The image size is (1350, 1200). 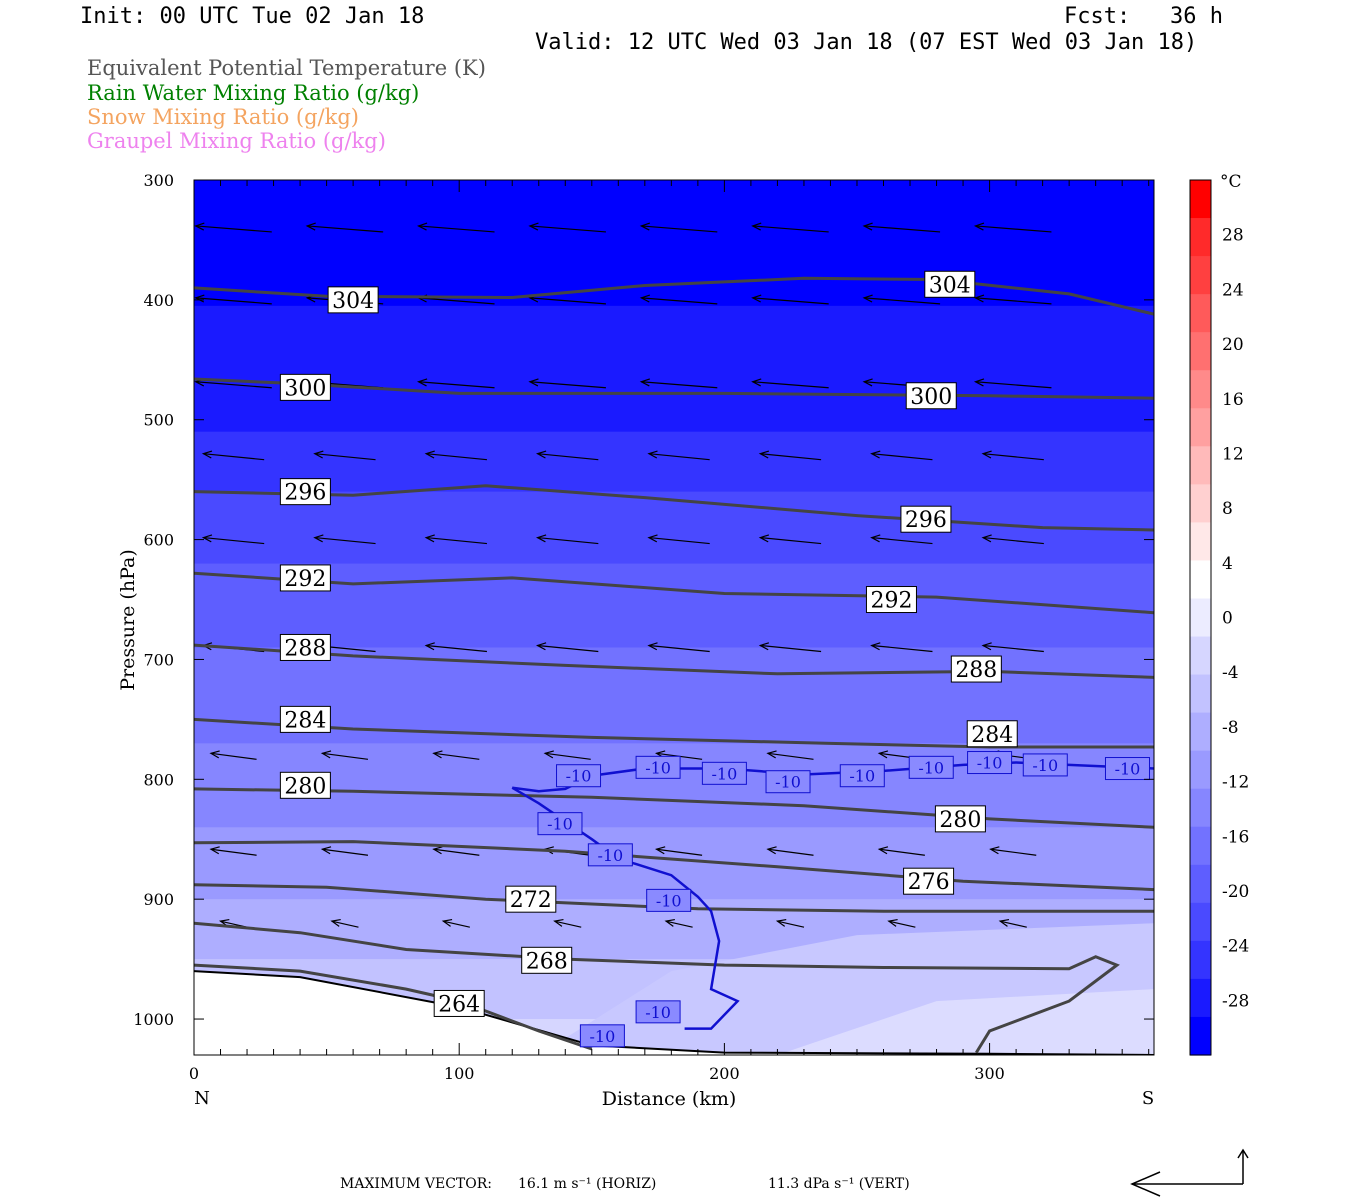 What do you see at coordinates (353, 301) in the screenshot?
I see `svg-text: 304` at bounding box center [353, 301].